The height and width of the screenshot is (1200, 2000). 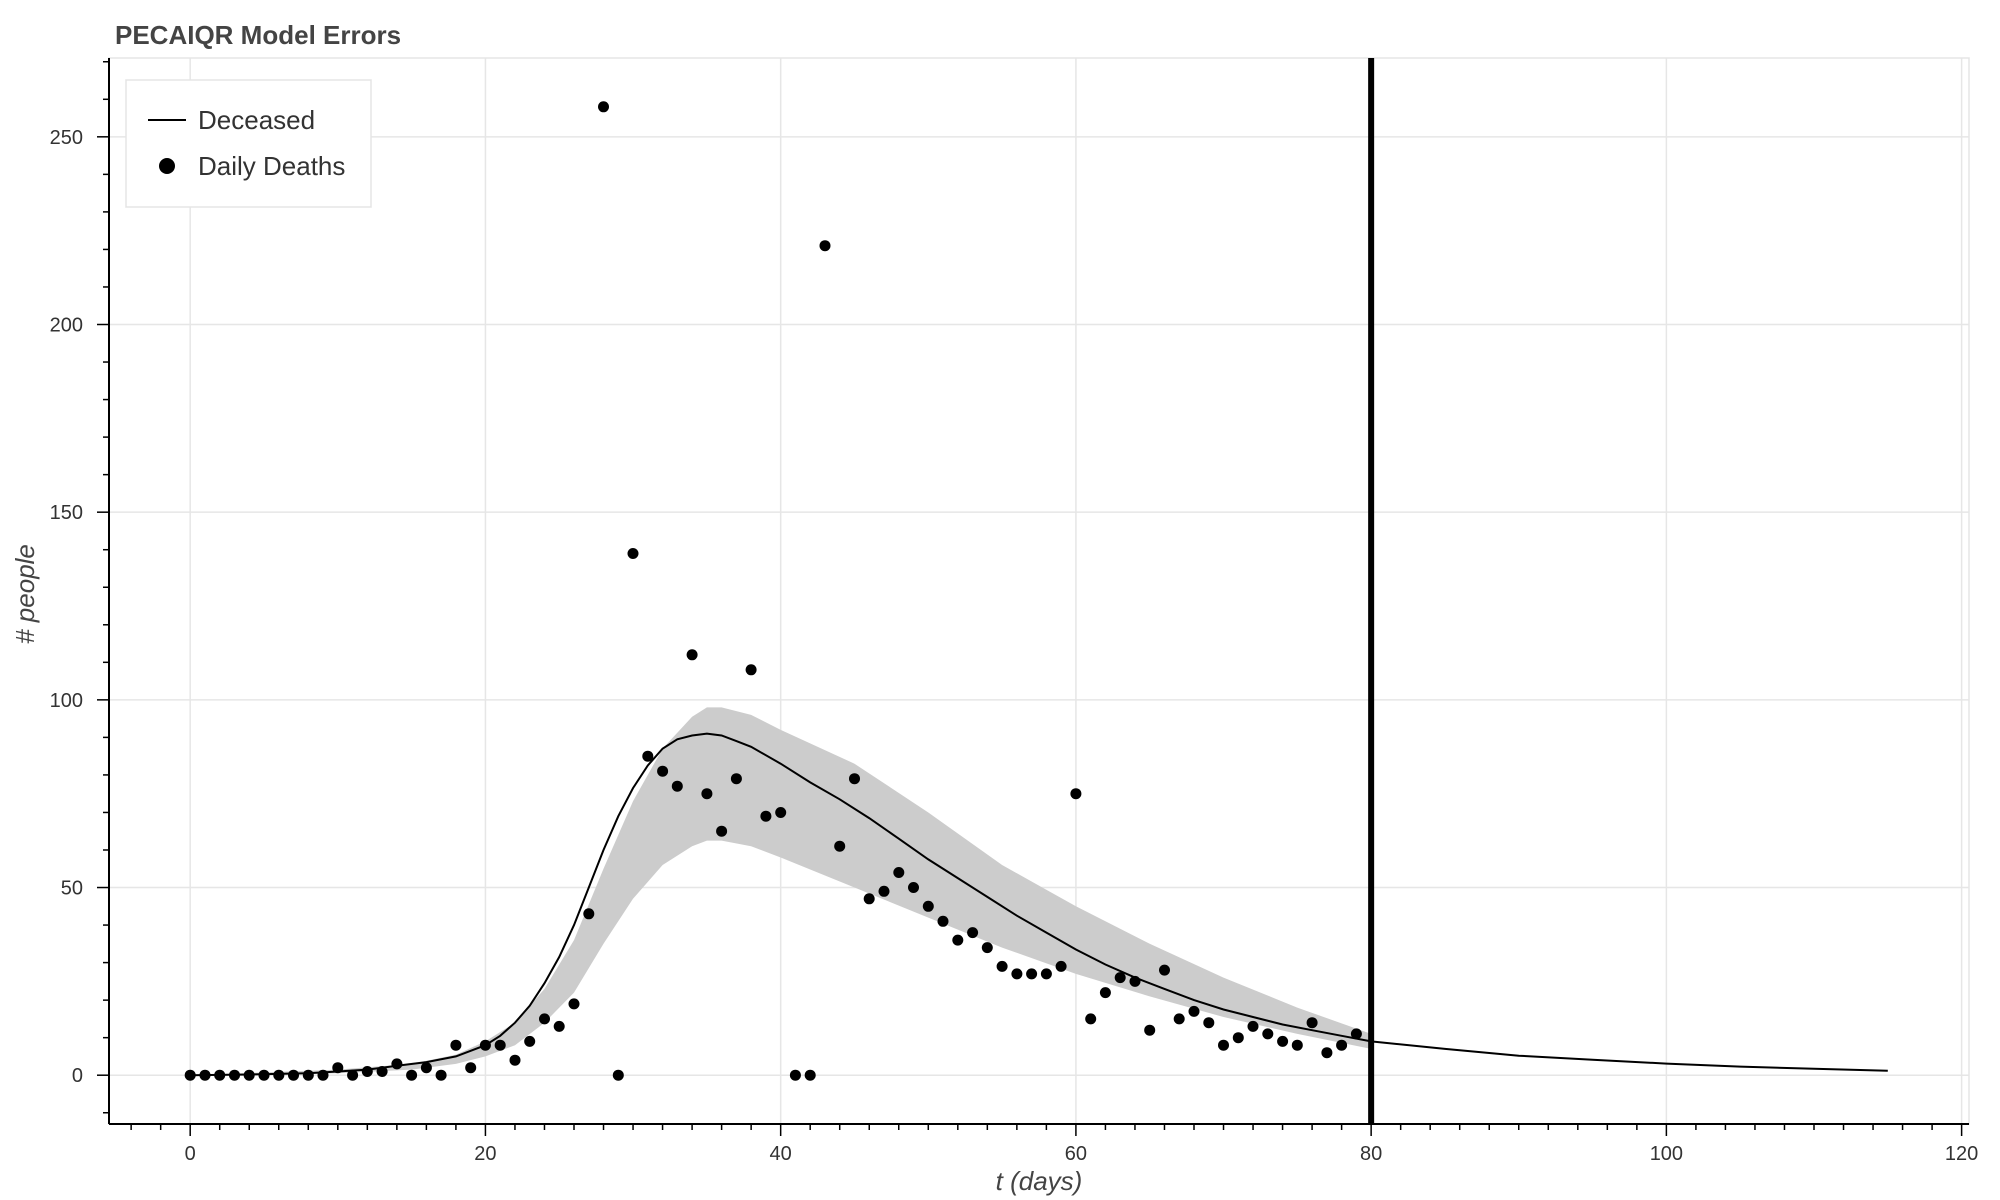 I want to click on x-tick-label: 0, so click(x=190, y=1154).